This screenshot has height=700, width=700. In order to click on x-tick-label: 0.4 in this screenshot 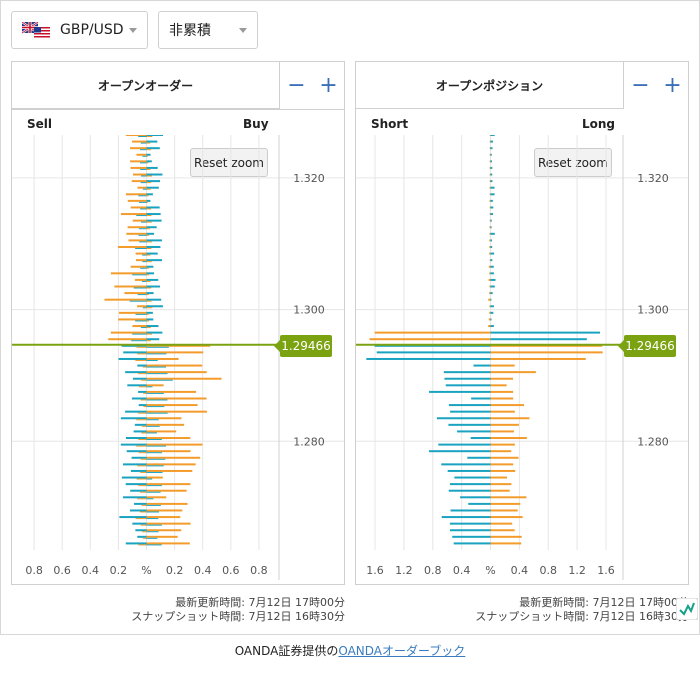, I will do `click(203, 570)`.